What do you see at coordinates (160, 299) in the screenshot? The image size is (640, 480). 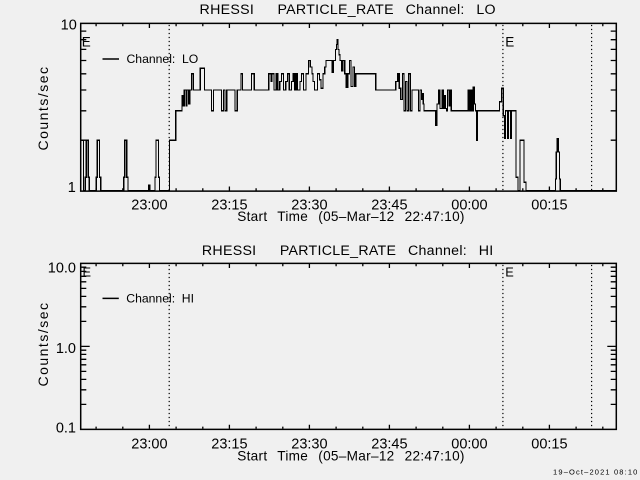 I see `svg-text: Channel: HI` at bounding box center [160, 299].